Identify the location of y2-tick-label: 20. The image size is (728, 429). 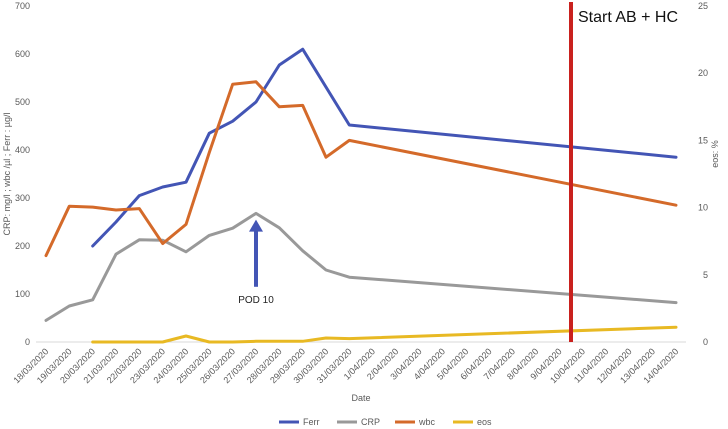
(703, 73).